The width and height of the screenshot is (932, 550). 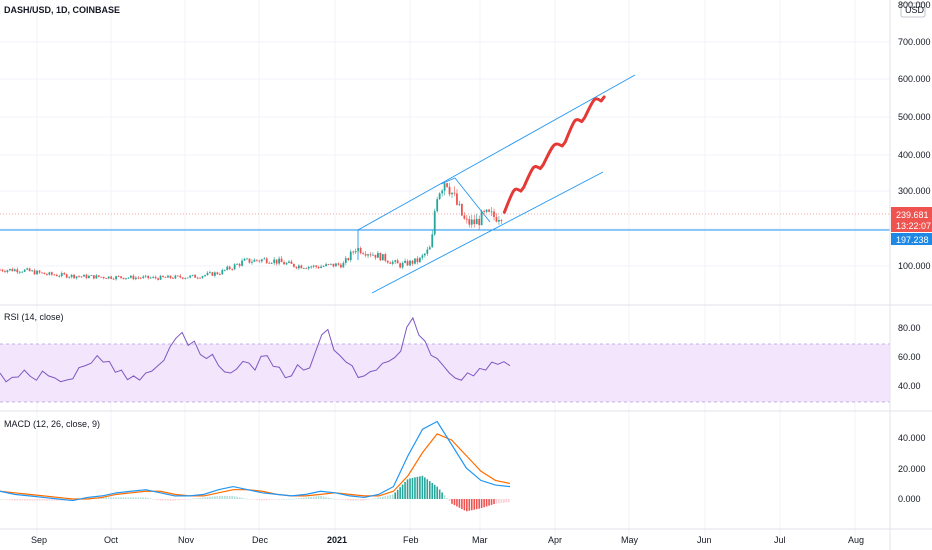 What do you see at coordinates (913, 10) in the screenshot?
I see `scale-button` at bounding box center [913, 10].